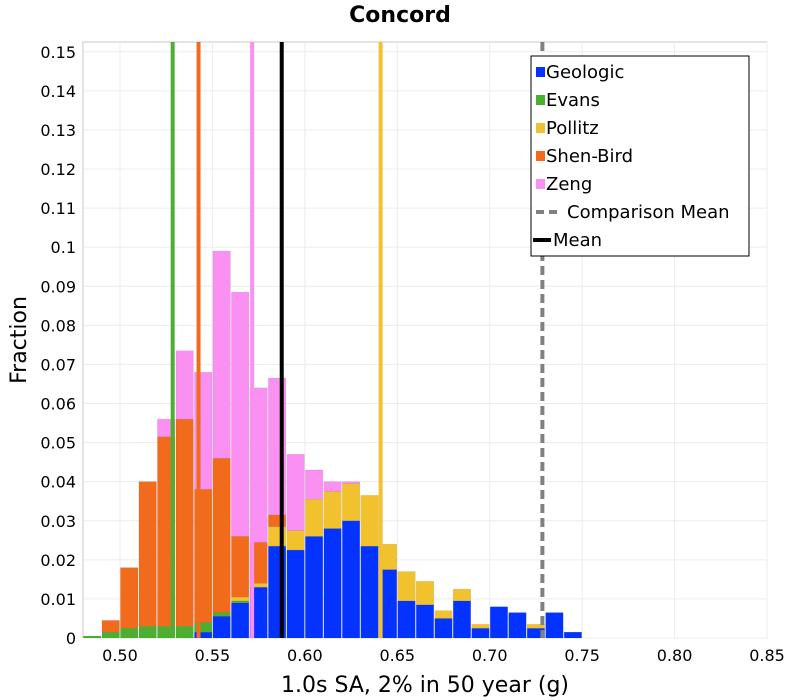 Image resolution: width=800 pixels, height=700 pixels. I want to click on y-tick-label: 0.13, so click(58, 130).